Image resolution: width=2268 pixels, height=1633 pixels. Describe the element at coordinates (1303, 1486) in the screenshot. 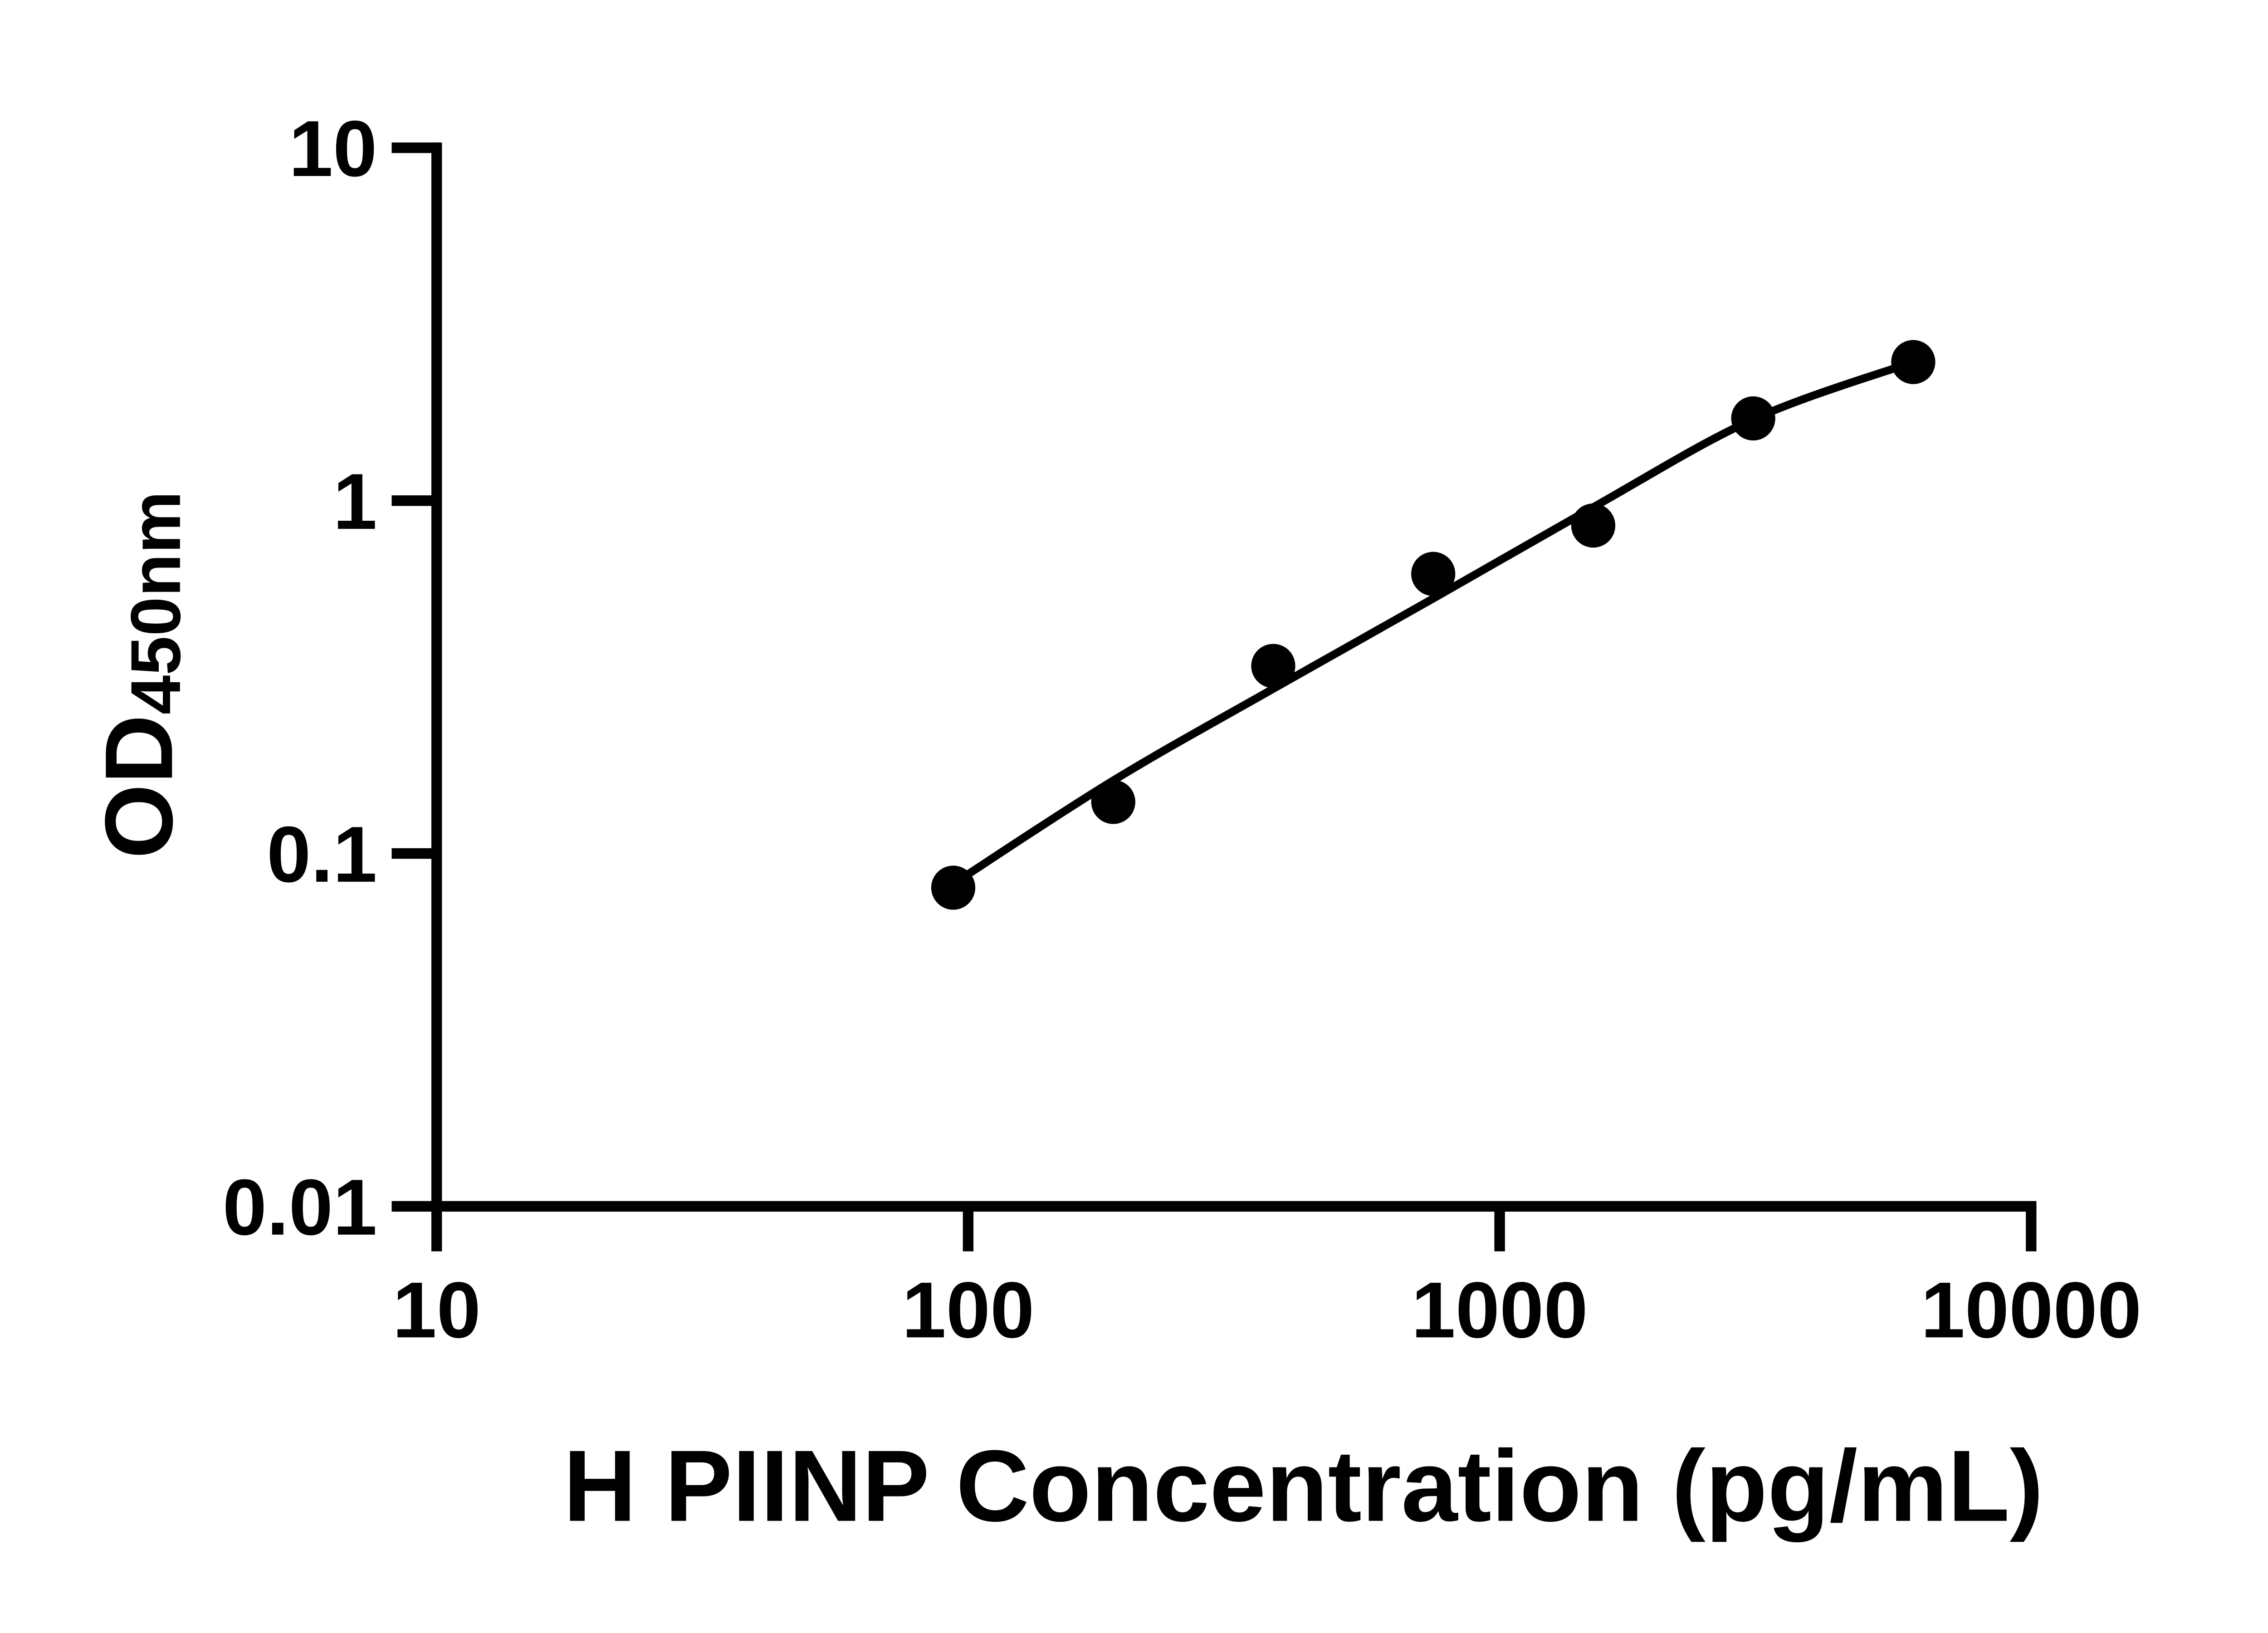

I see `x-axis-title: H PIINP Concentration (pg/mL)` at that location.